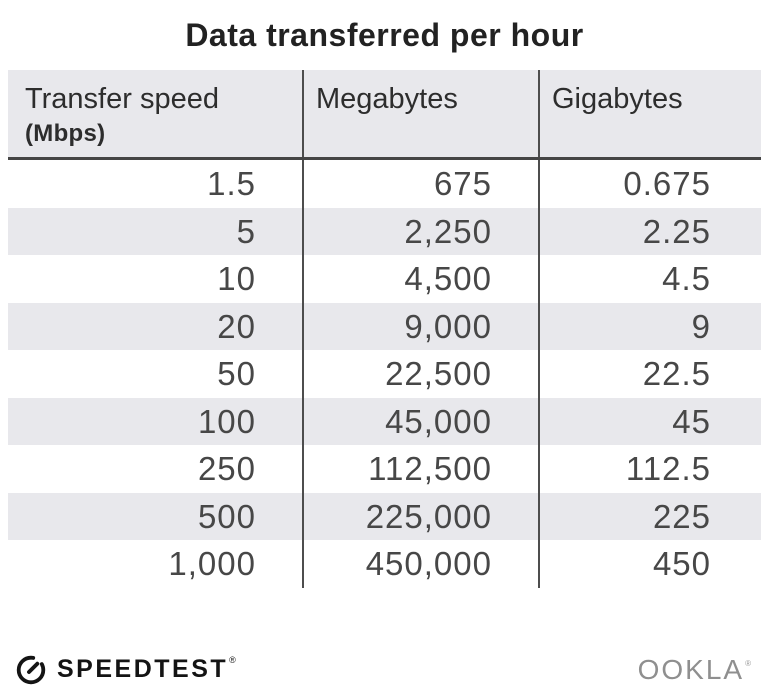 Image resolution: width=769 pixels, height=698 pixels. I want to click on column-header-megabytes: Megabytes, so click(420, 113).